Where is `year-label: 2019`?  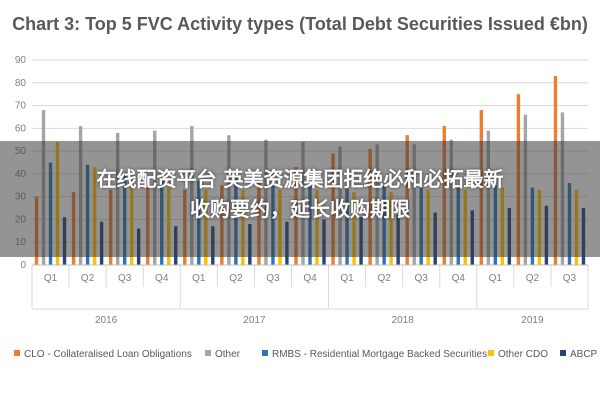
year-label: 2019 is located at coordinates (532, 320).